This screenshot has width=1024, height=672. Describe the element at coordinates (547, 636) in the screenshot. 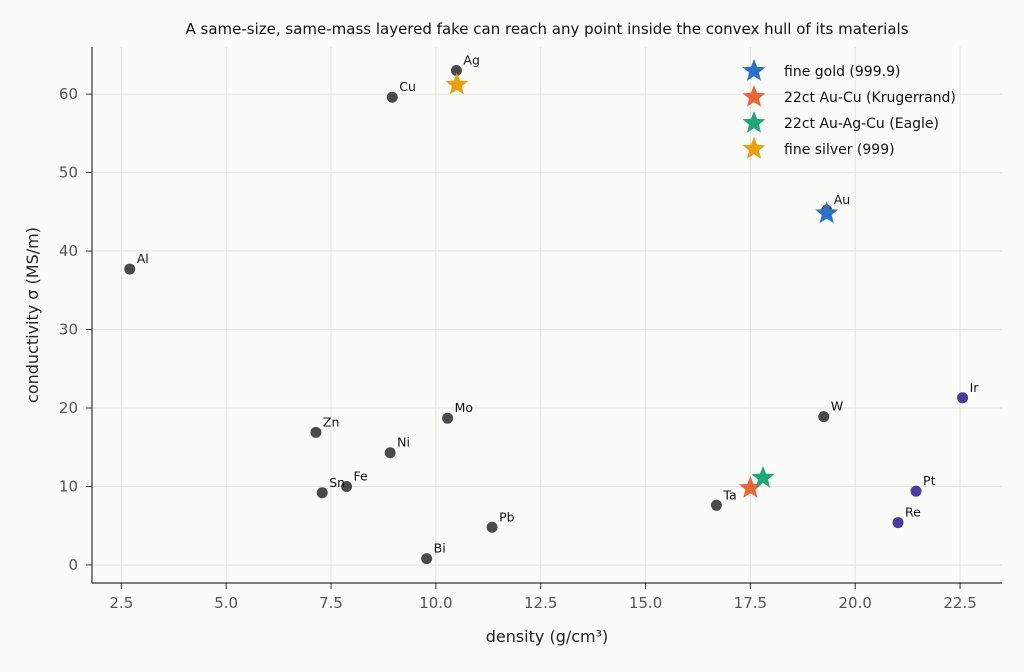

I see `x-axis-title: density (g/cm³)` at that location.